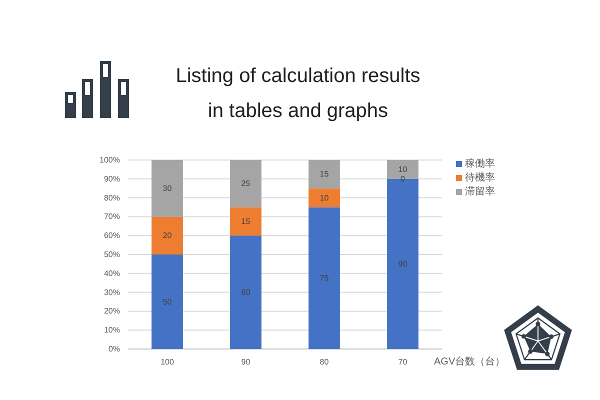 The width and height of the screenshot is (600, 400). I want to click on y-tick-label: 90%, so click(112, 179).